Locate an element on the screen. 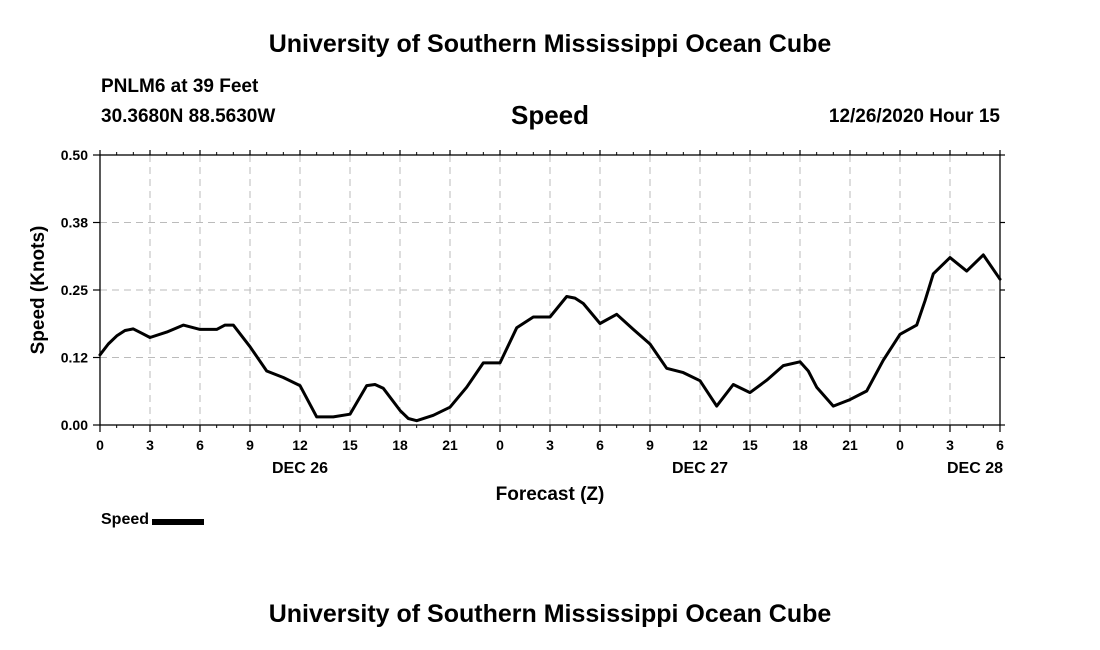  y-tick-label: 0.38 is located at coordinates (74, 223).